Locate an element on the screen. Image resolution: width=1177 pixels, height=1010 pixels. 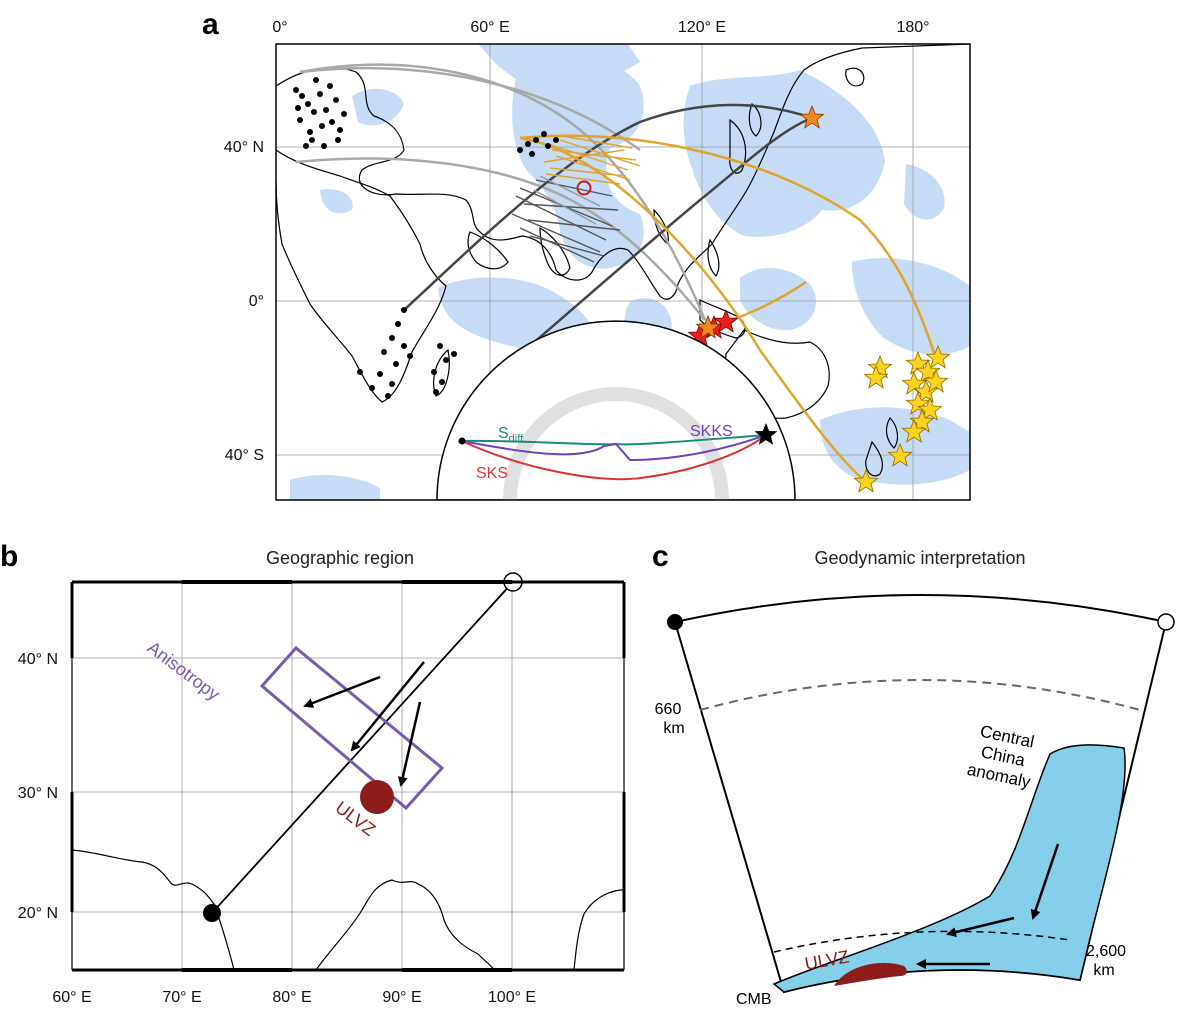
panel-b-title: Geographic region is located at coordinates (340, 558).